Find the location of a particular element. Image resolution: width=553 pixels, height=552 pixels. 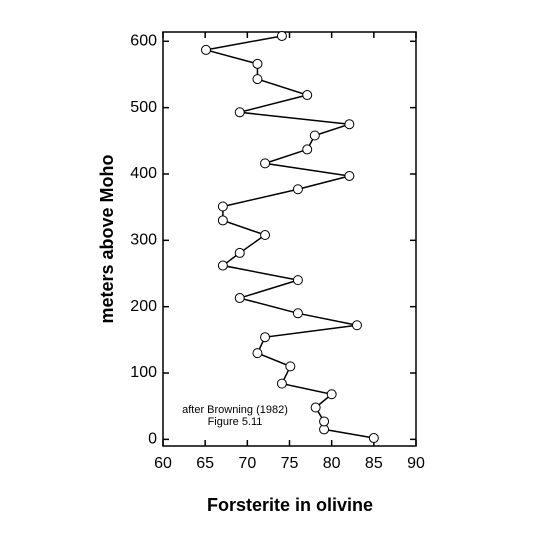

x-tick-label: 85 is located at coordinates (374, 463).